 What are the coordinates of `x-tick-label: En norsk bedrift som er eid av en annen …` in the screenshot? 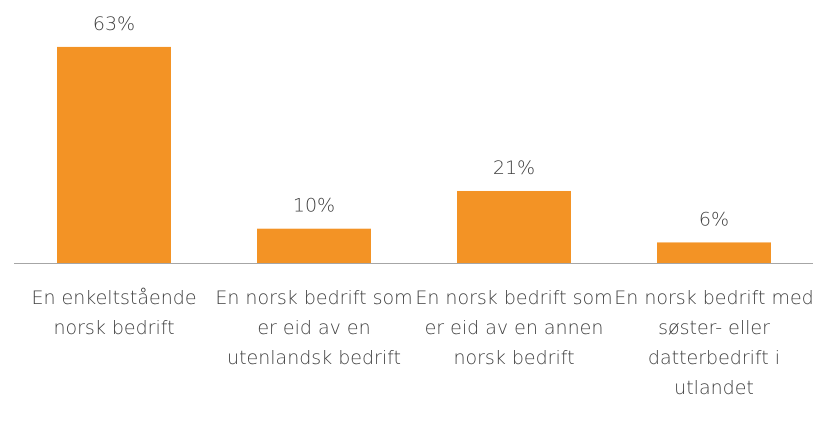 It's located at (514, 328).